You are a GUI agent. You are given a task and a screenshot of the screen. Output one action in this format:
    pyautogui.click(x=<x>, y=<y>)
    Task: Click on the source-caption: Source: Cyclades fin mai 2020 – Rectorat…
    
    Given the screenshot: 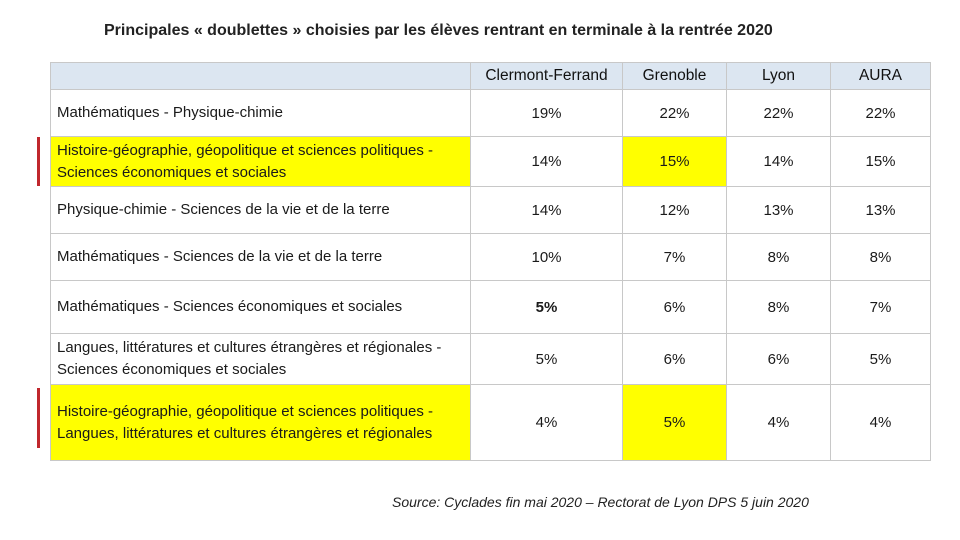 What is the action you would take?
    pyautogui.click(x=600, y=502)
    